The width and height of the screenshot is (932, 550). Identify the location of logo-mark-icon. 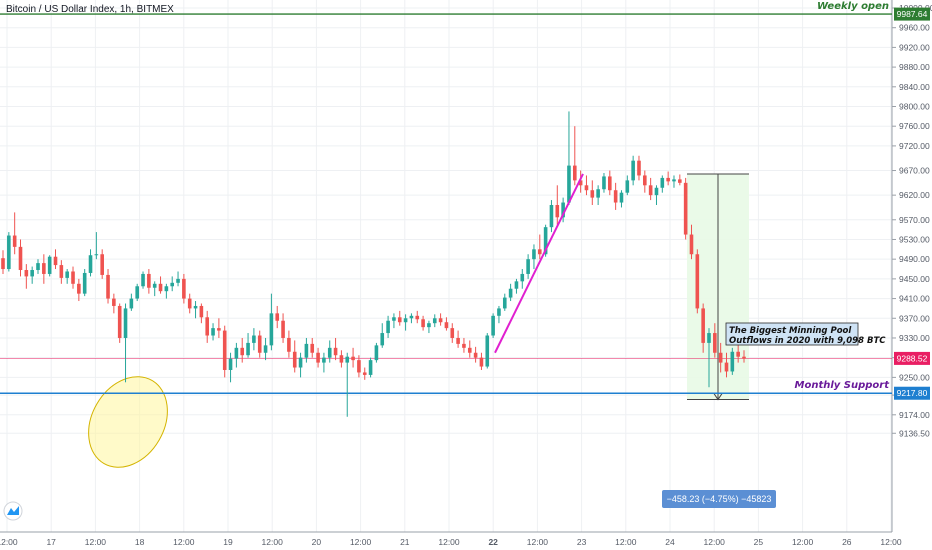
(13, 510).